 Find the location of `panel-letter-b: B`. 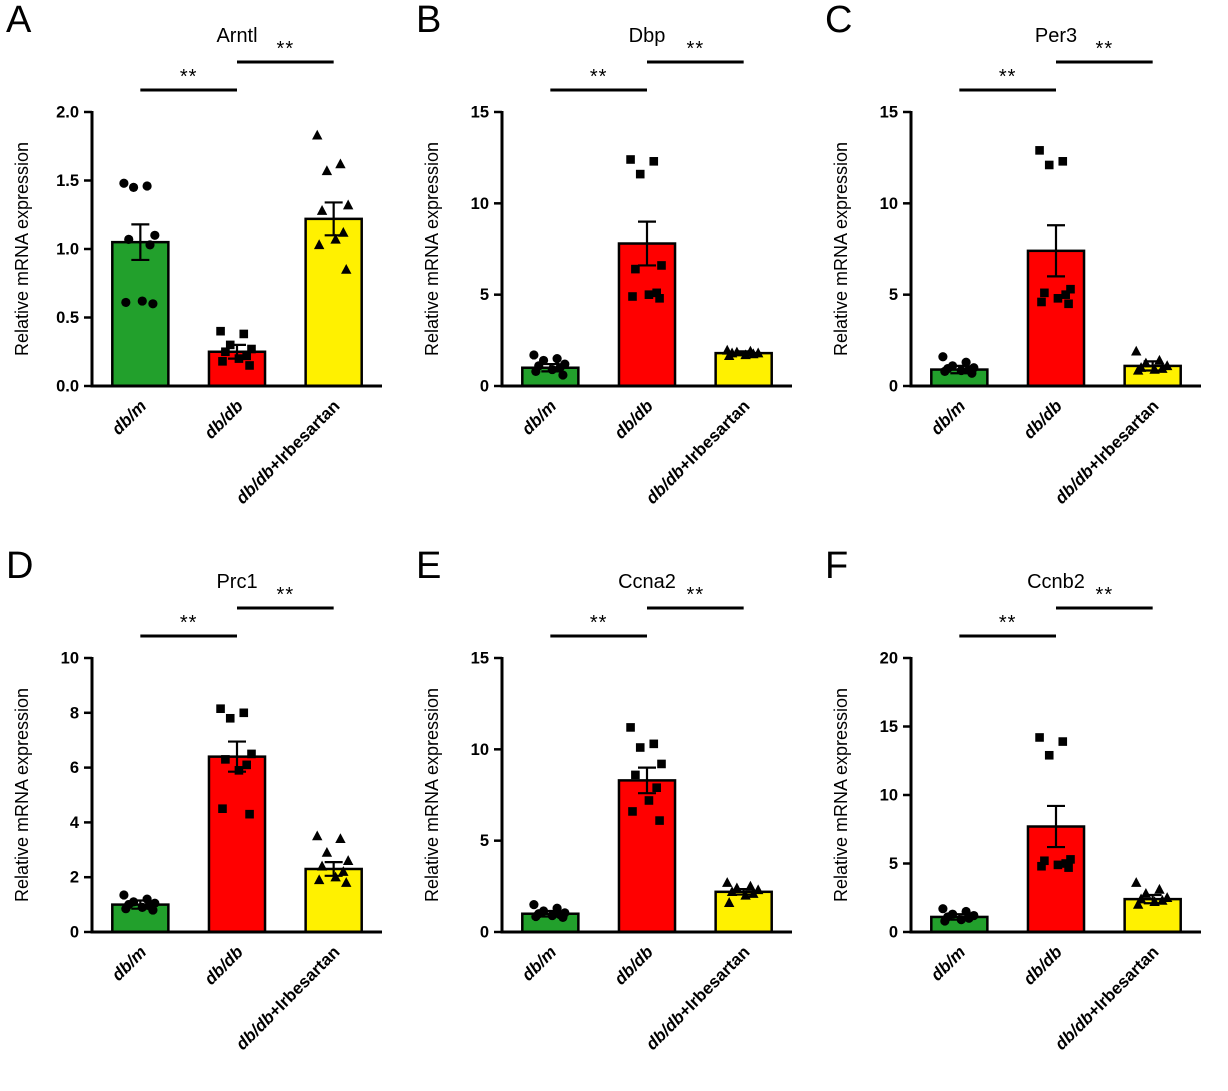

panel-letter-b: B is located at coordinates (429, 20).